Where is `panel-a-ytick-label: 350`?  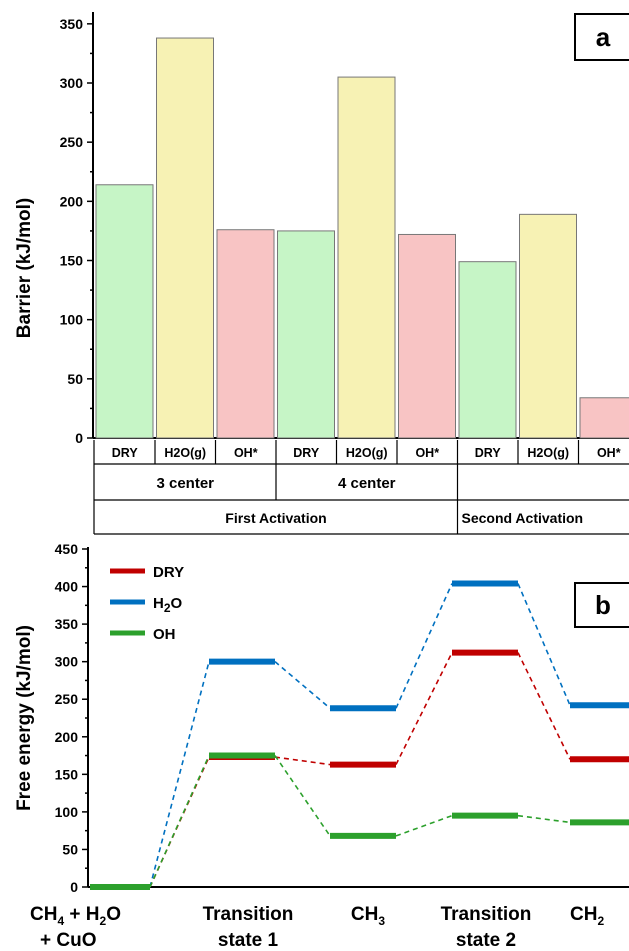 panel-a-ytick-label: 350 is located at coordinates (72, 24).